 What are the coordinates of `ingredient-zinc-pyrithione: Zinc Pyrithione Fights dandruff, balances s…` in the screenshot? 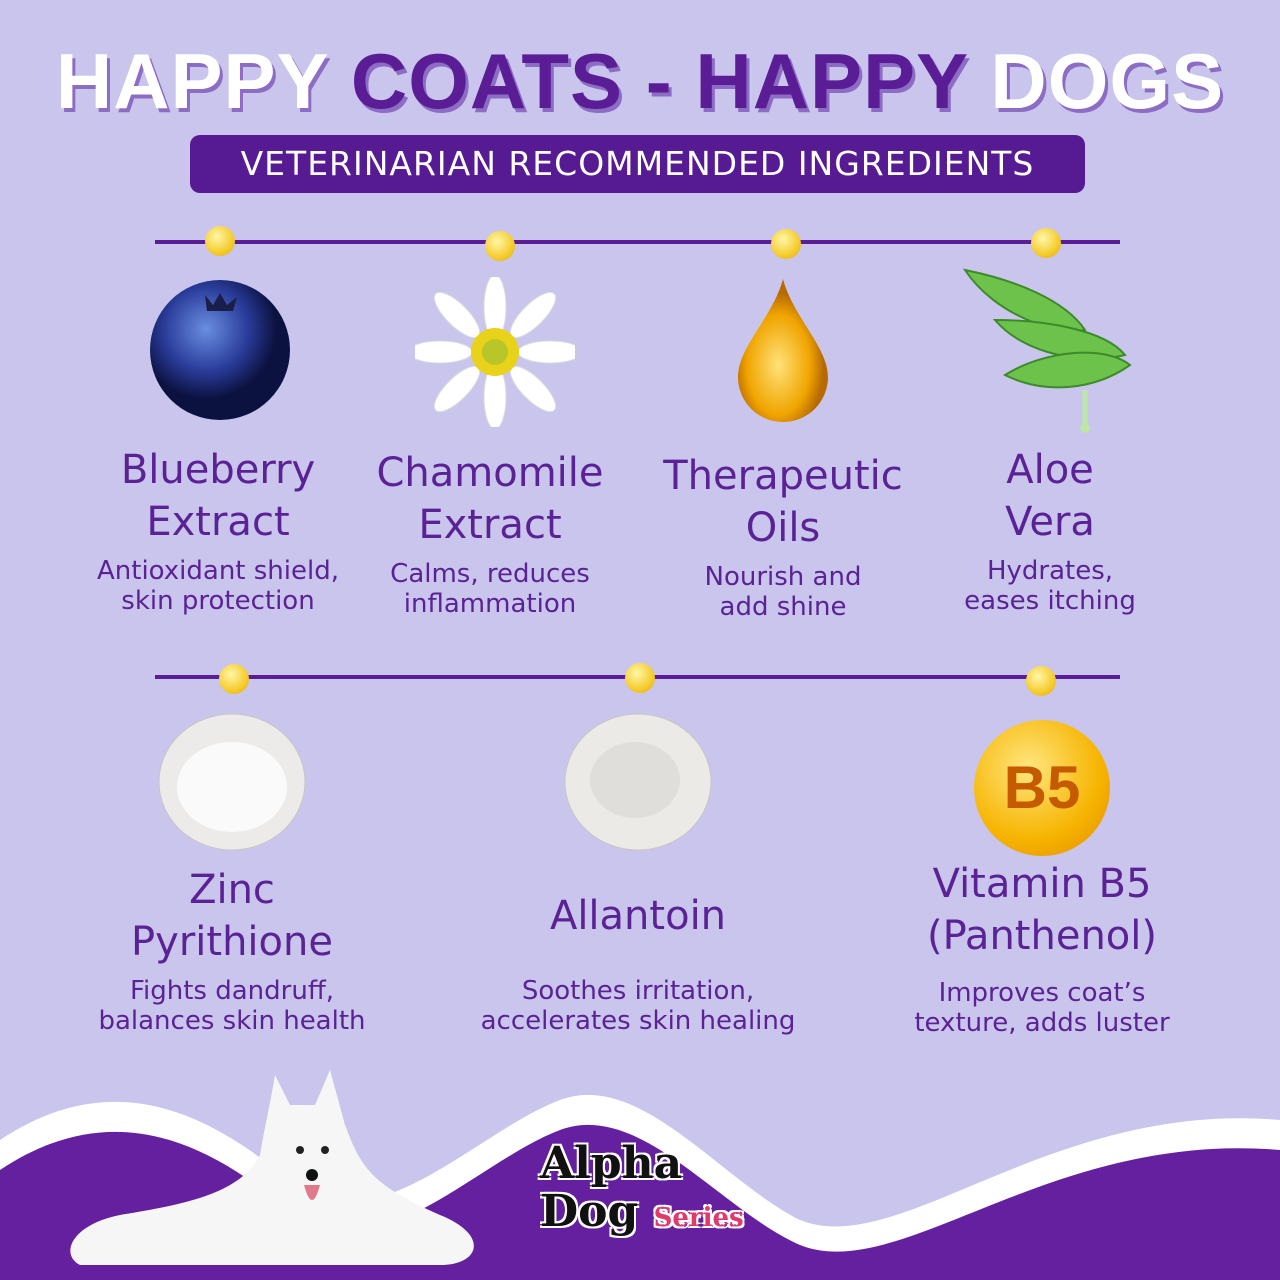 It's located at (232, 951).